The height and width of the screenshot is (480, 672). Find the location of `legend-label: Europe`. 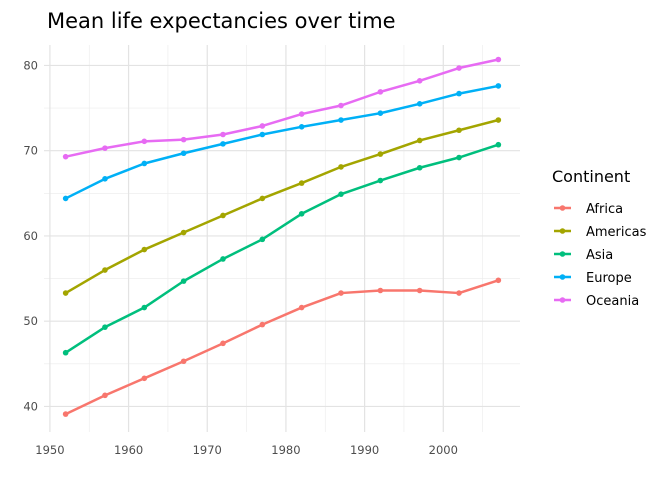

legend-label: Europe is located at coordinates (609, 278).